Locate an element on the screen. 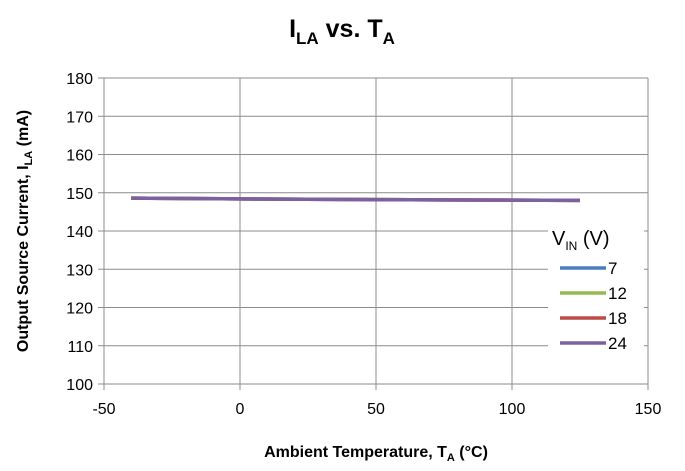 This screenshot has width=685, height=471. y-tick-label: 110 is located at coordinates (80, 347).